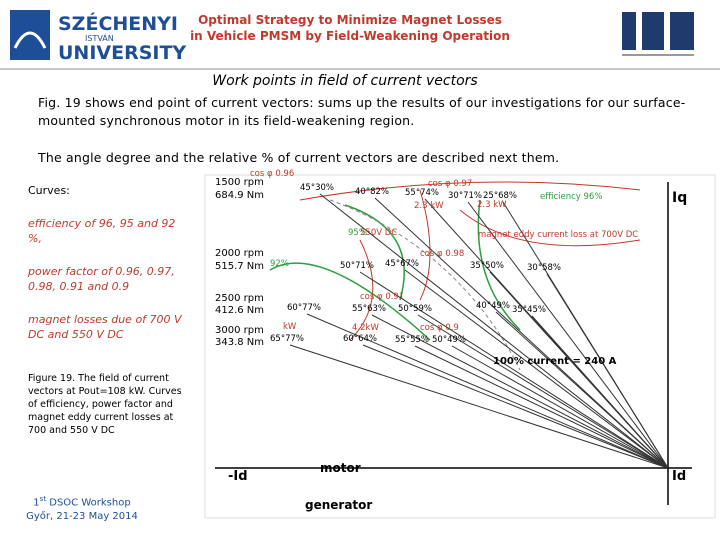 This screenshot has height=540, width=720. Describe the element at coordinates (449, 340) in the screenshot. I see `point-label: 50°49%` at that location.